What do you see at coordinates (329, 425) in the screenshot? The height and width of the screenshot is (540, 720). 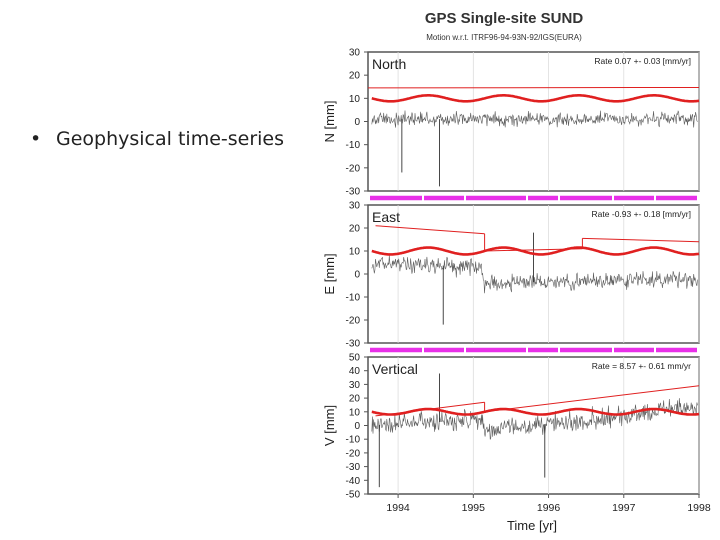 I see `y-axis-label: V [mm]` at bounding box center [329, 425].